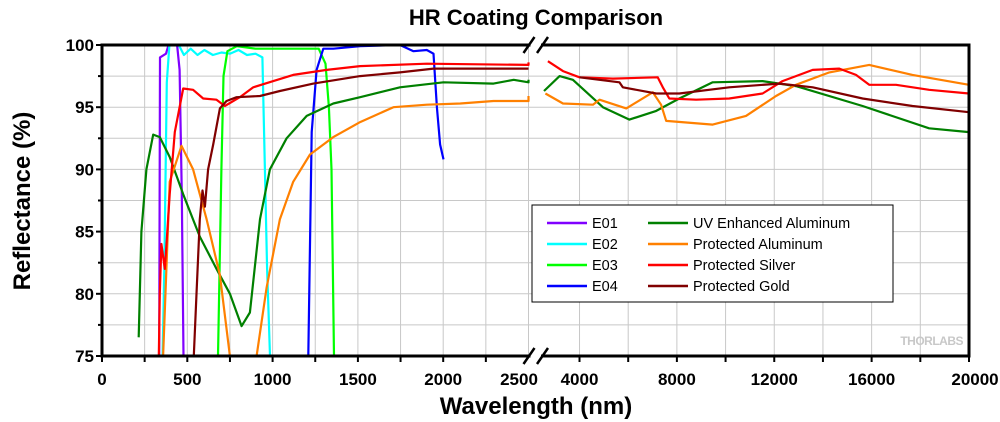  Describe the element at coordinates (84, 107) in the screenshot. I see `y-tick-label: 95` at that location.